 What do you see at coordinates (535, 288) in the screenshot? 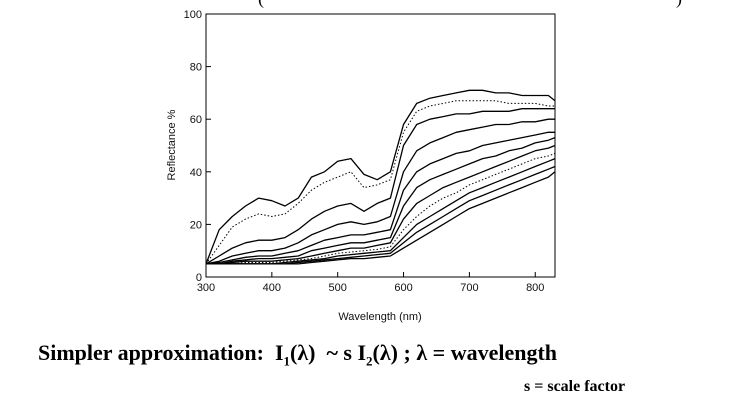
I see `x-tick-label: 800` at bounding box center [535, 288].